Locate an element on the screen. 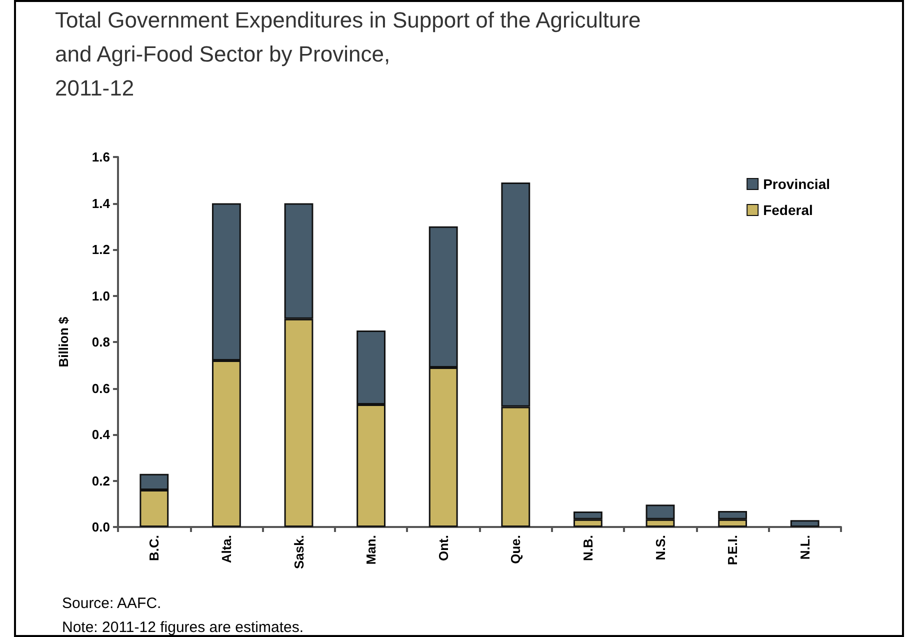 The width and height of the screenshot is (907, 637). y-axis-title: Billion $ is located at coordinates (63, 342).